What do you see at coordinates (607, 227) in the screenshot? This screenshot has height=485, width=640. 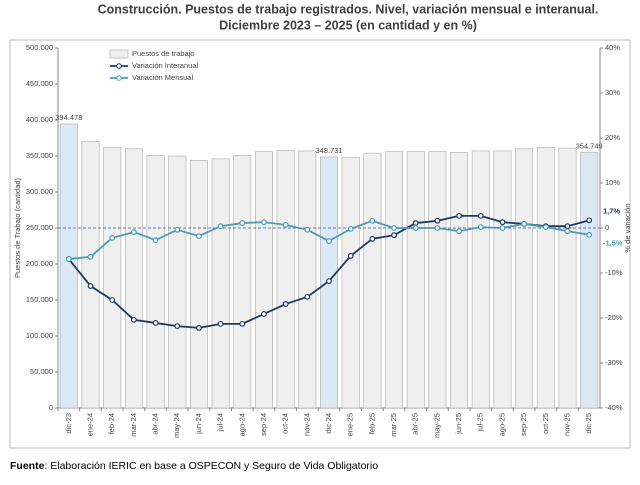 I see `y2-tick-label: 0` at bounding box center [607, 227].